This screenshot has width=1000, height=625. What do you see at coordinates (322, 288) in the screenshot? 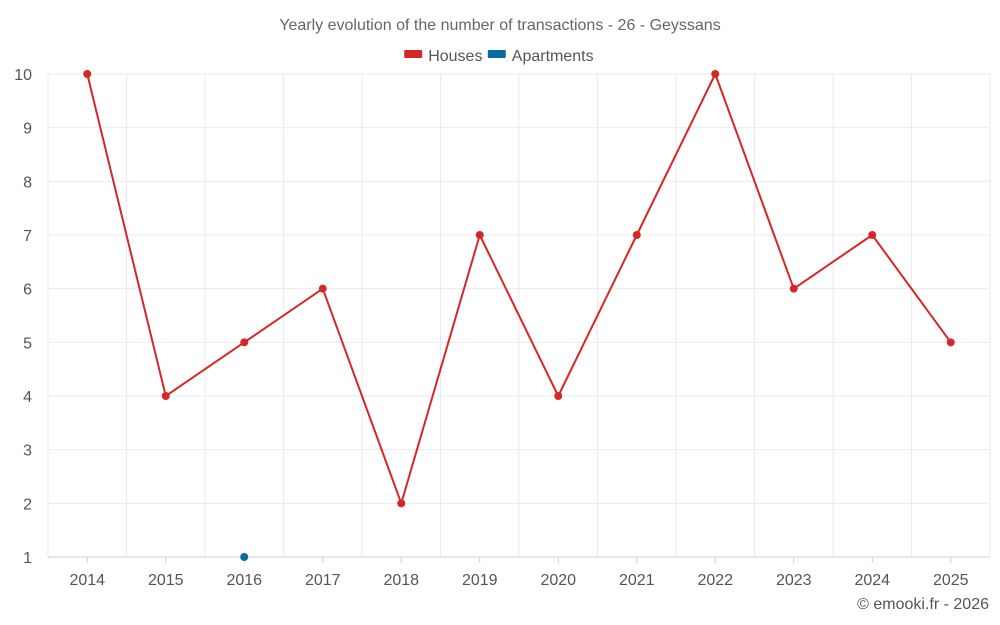
I see `data-point-houses-2017` at bounding box center [322, 288].